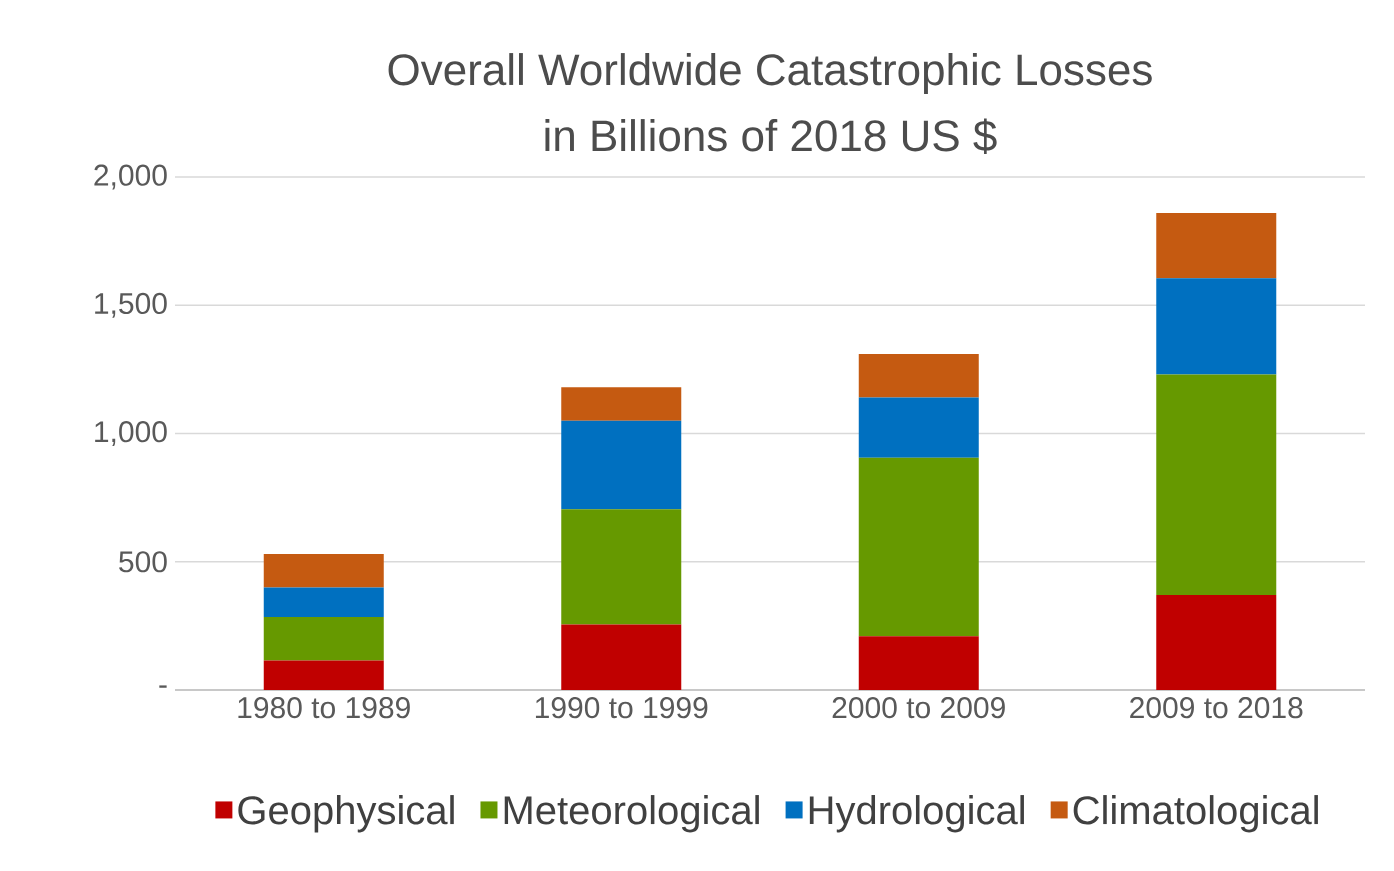 The height and width of the screenshot is (871, 1394). What do you see at coordinates (631, 814) in the screenshot?
I see `legend-label: Meteorological` at bounding box center [631, 814].